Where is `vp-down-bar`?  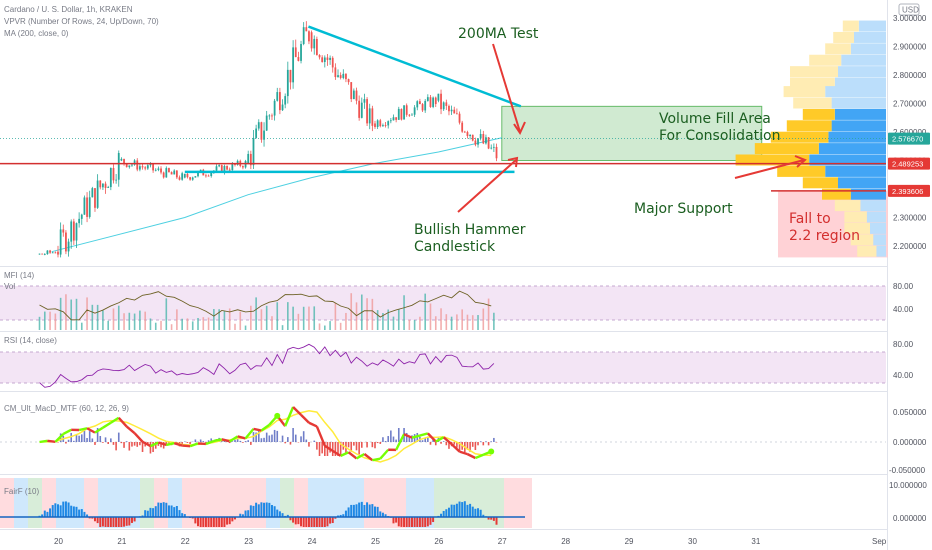 vp-down-bar is located at coordinates (860, 114).